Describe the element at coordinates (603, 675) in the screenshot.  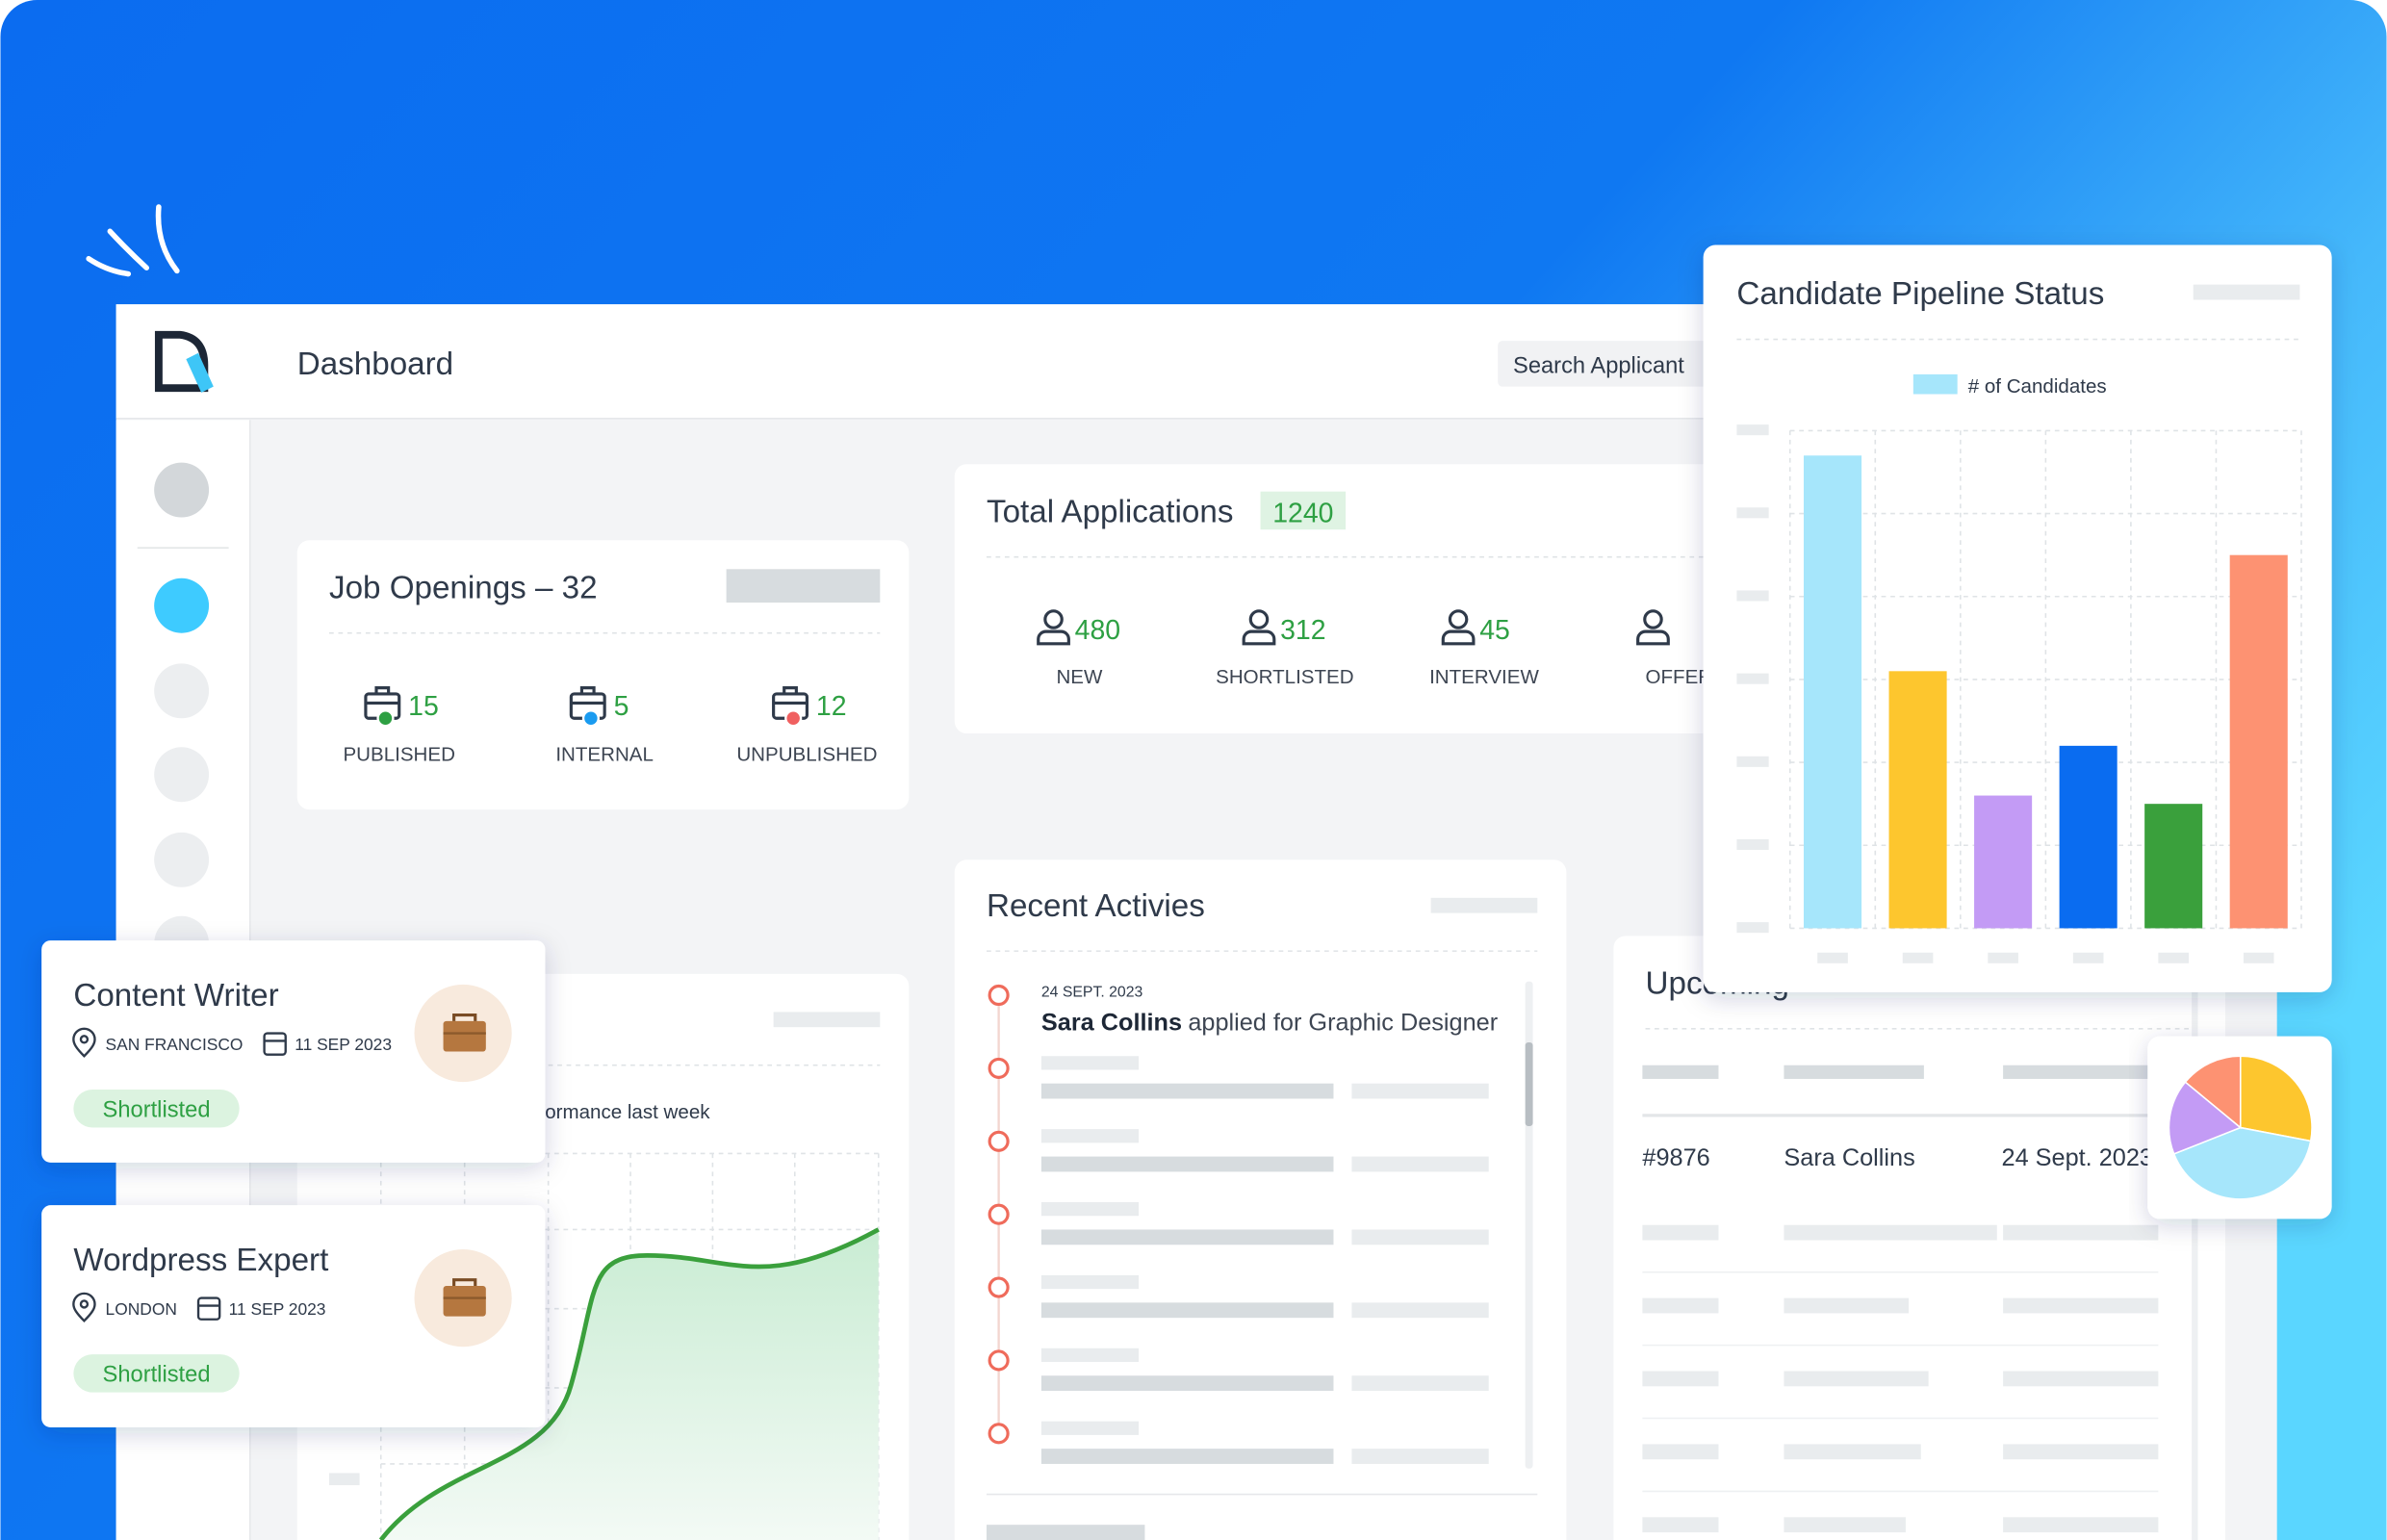
I see `job-openings-card` at that location.